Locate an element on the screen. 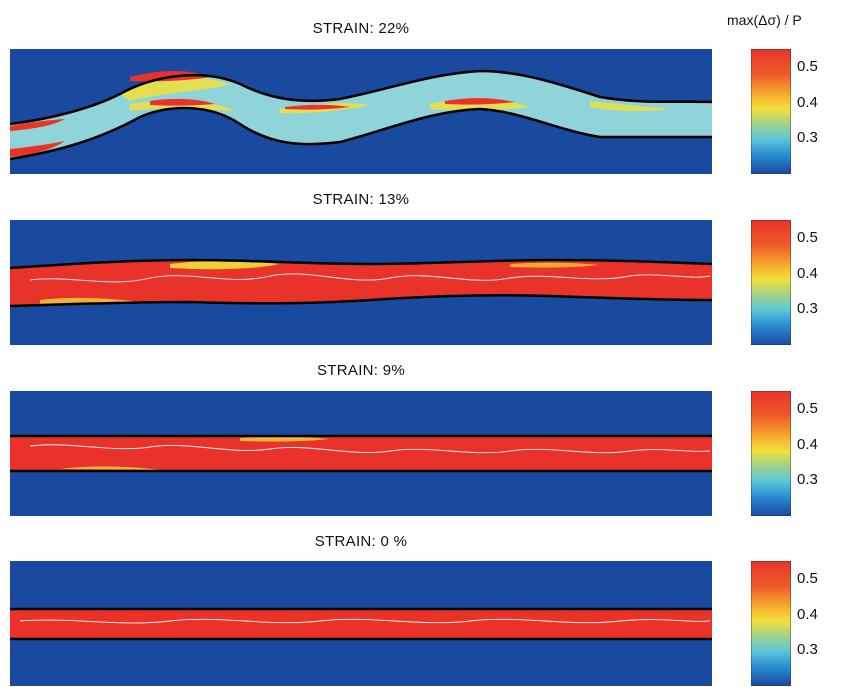  colorbar-1-tick-label: 0.3 is located at coordinates (807, 138).